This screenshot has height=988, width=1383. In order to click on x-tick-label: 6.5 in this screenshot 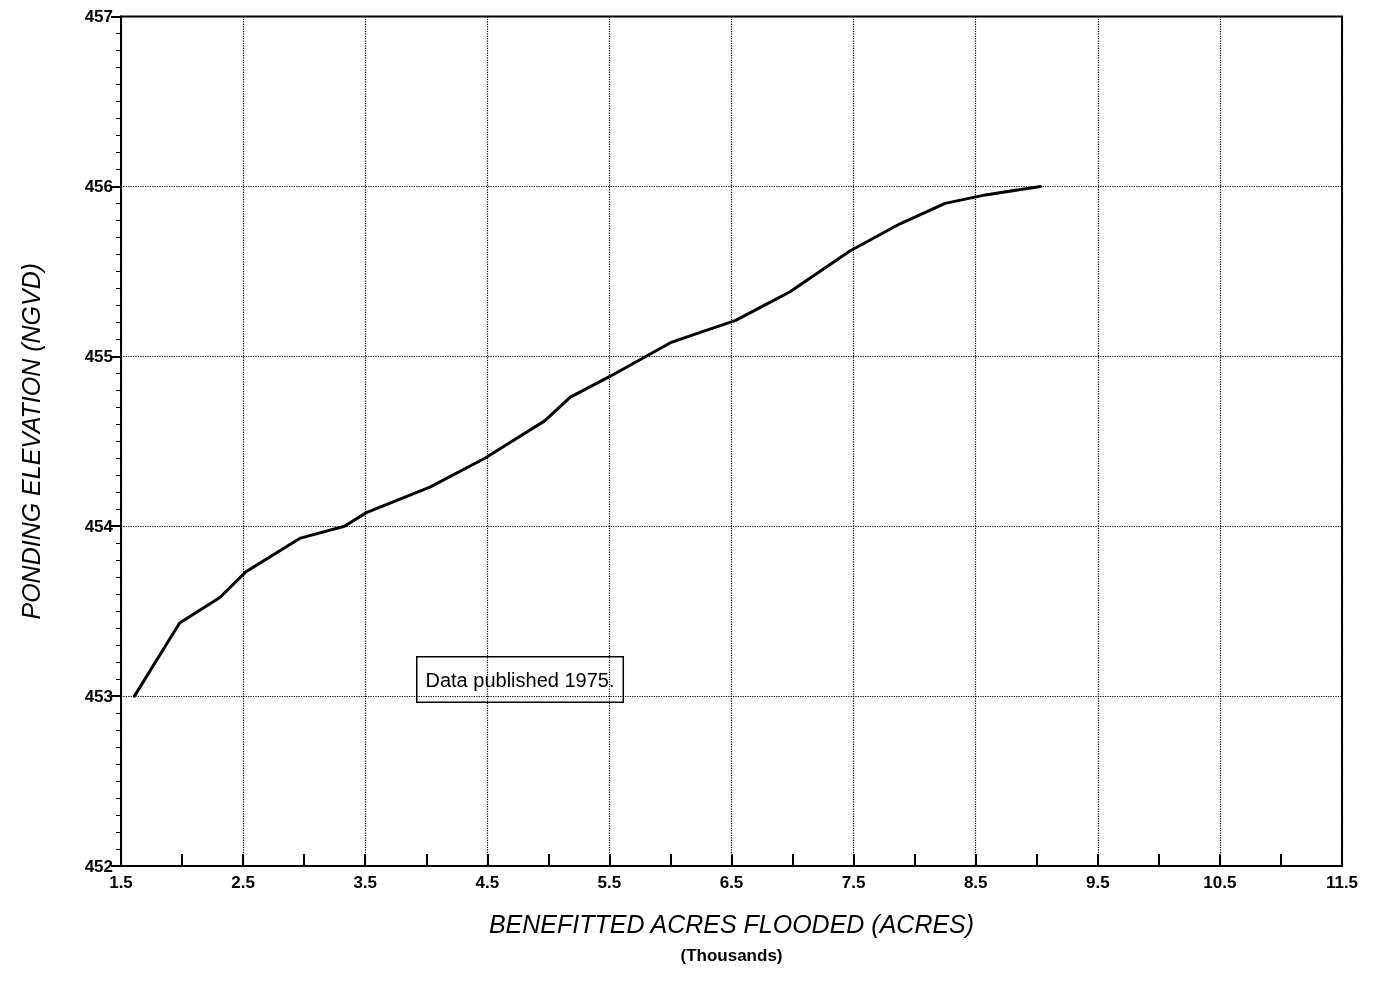, I will do `click(731, 882)`.